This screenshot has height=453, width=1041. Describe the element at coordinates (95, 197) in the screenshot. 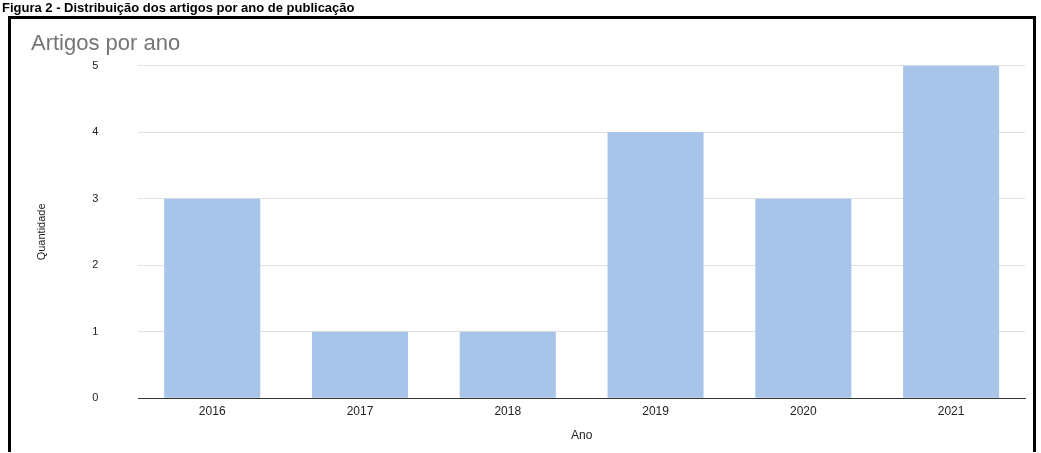

I see `y-tick-label: 3` at that location.